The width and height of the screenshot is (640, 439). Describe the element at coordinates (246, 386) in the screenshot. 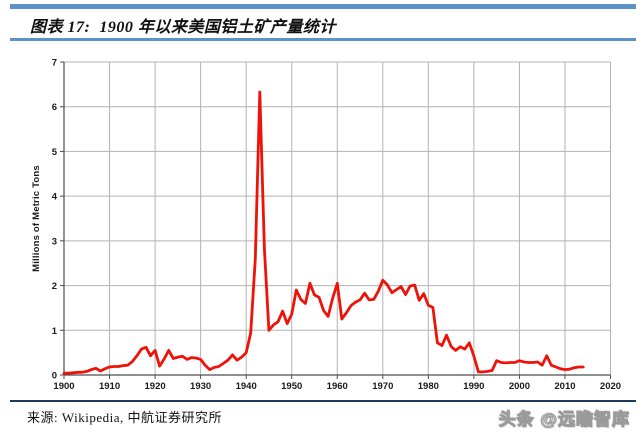

I see `svg-text: 1940` at that location.